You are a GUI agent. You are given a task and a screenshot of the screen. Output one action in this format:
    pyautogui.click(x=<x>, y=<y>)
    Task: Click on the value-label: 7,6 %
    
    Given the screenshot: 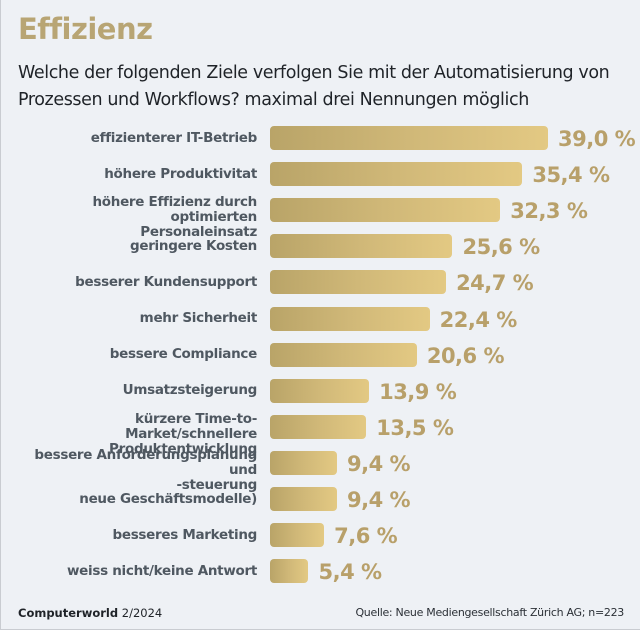 What is the action you would take?
    pyautogui.click(x=366, y=536)
    